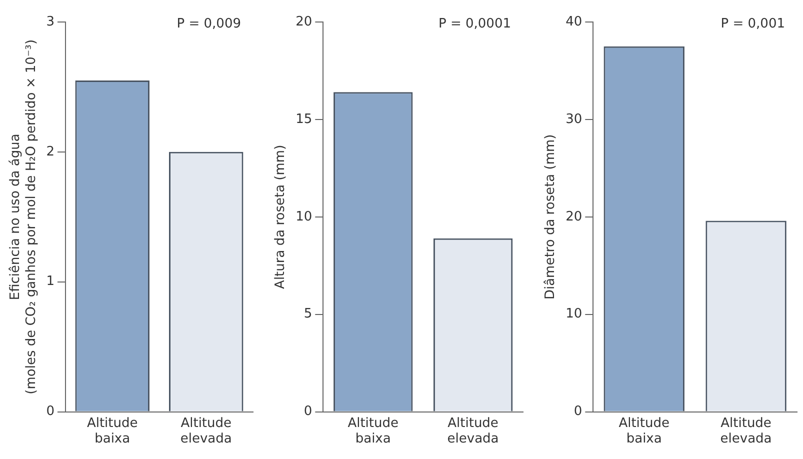 Image resolution: width=803 pixels, height=459 pixels. I want to click on y-axis-title: Eficiência no uso da água (moles de CO₂ ganhos por mol de H₂O perdido × 10⁻³), so click(23, 216).